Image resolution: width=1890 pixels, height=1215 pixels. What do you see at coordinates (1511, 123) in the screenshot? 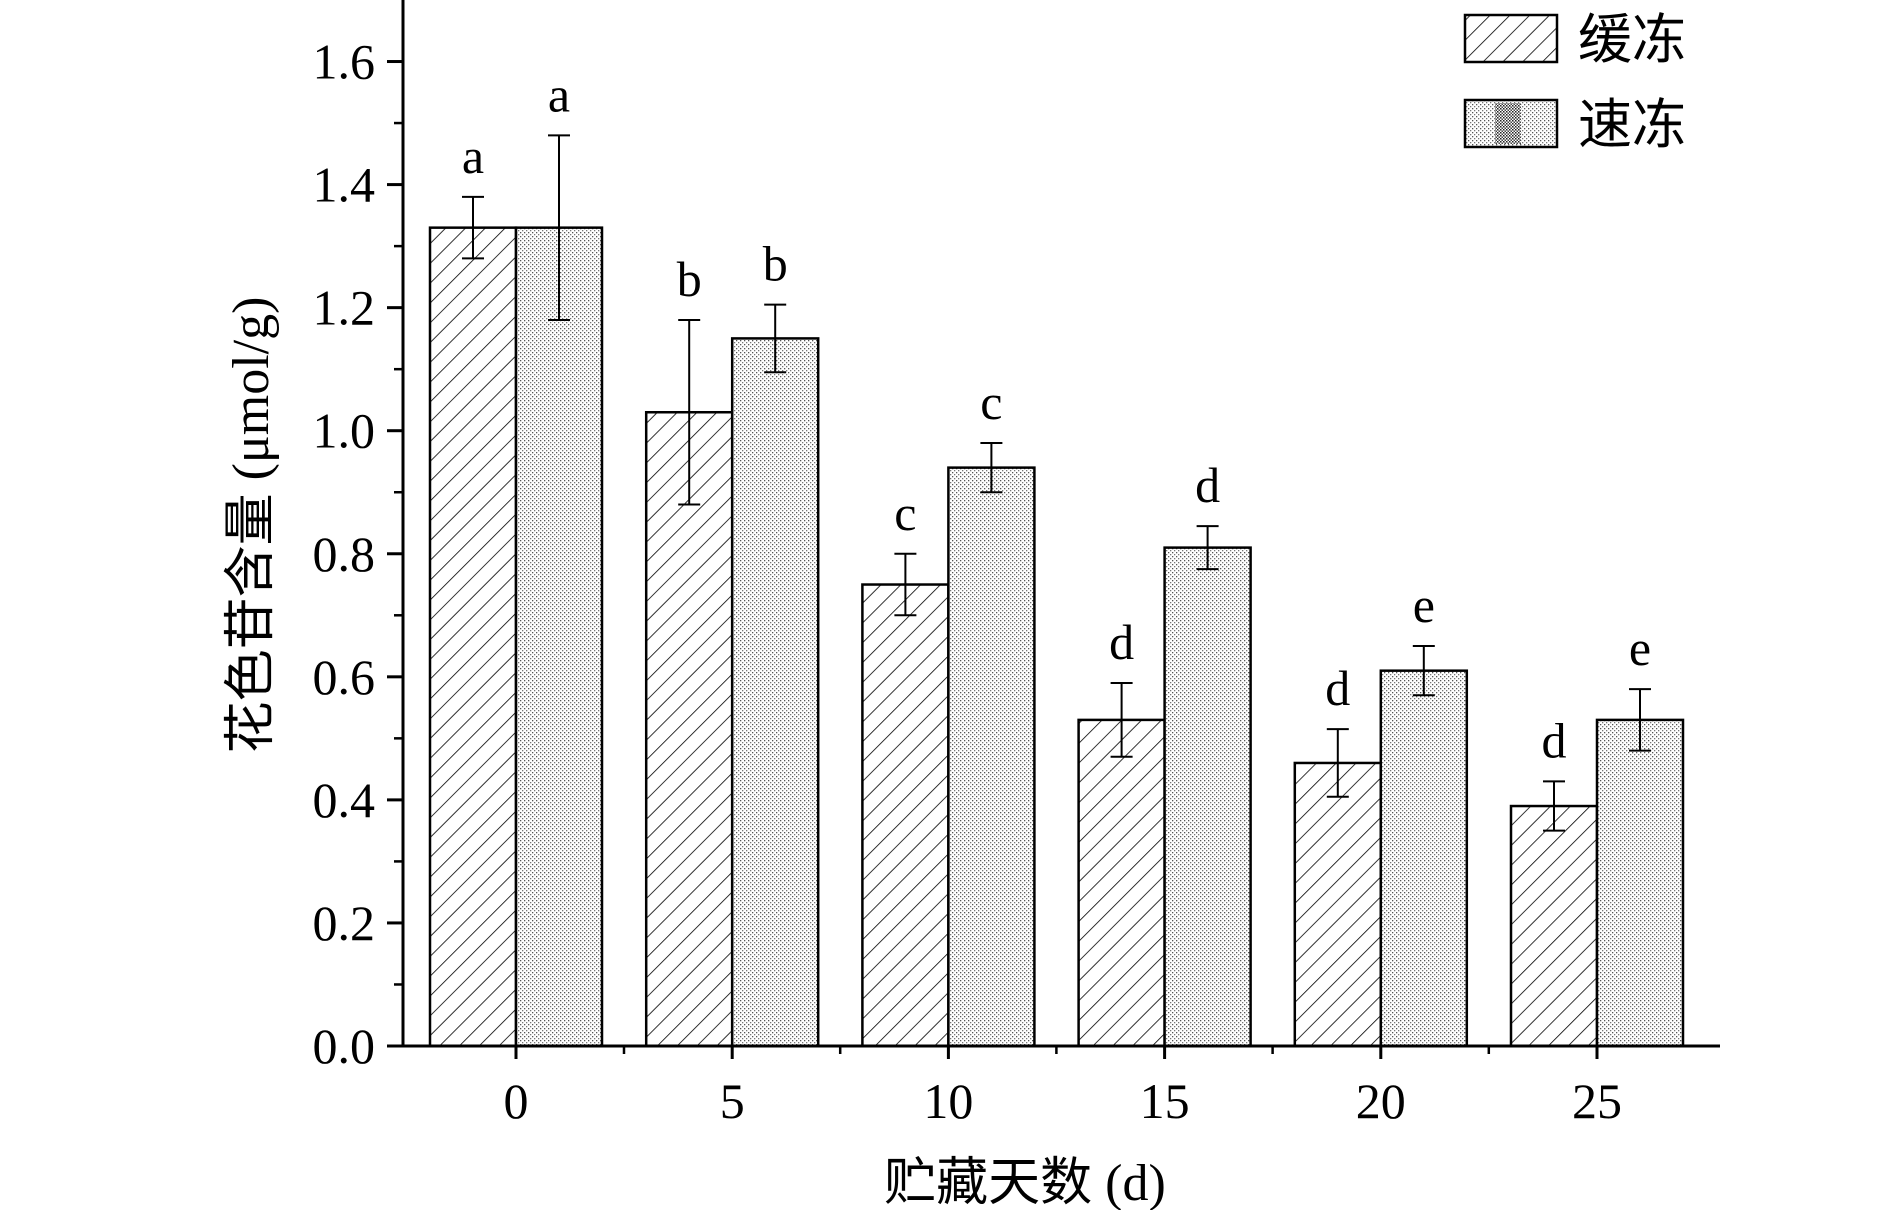
I see `legend-swatch-quick-freeze` at bounding box center [1511, 123].